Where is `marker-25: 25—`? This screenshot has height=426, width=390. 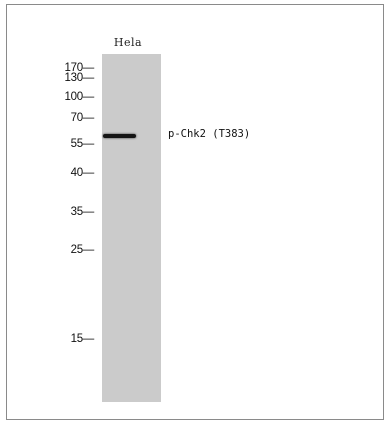
marker-25: 25— is located at coordinates (82, 250).